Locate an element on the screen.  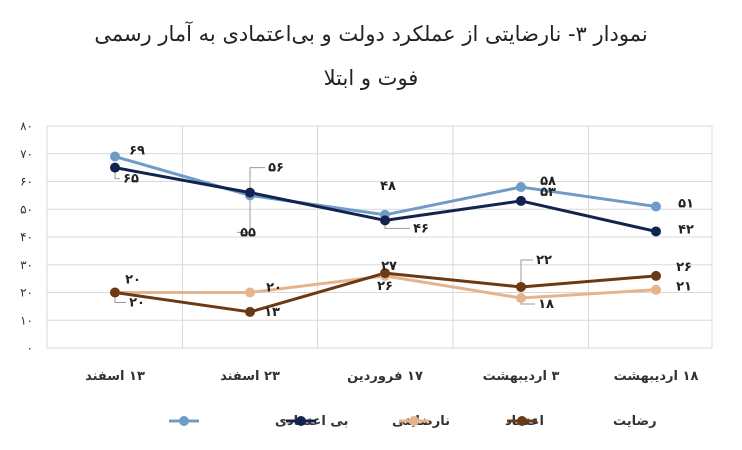
x-tick-label: ۲۳ اسفند is located at coordinates (250, 376).